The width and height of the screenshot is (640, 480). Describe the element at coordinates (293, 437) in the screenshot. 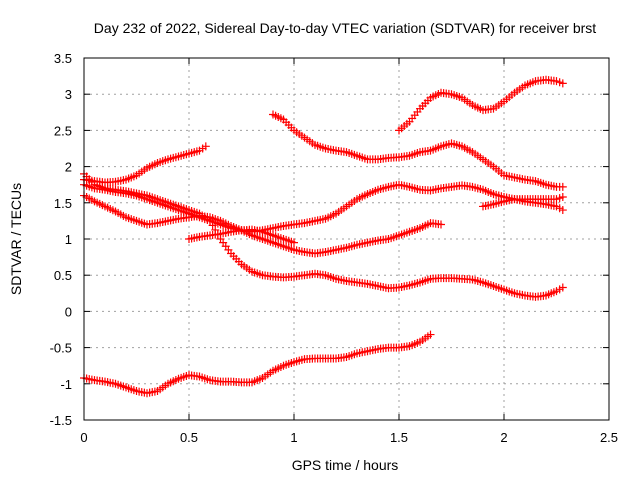

I see `x-tick-label: 1` at that location.